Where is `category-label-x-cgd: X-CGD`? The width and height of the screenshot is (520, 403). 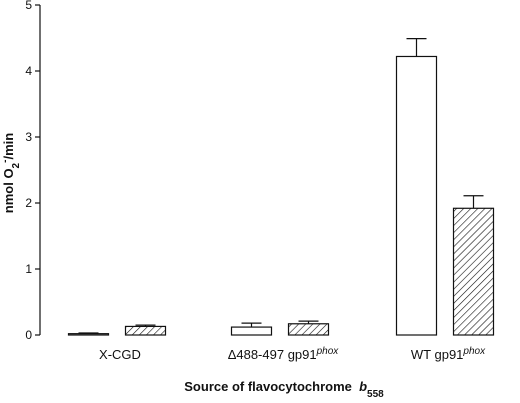
category-label-x-cgd: X-CGD is located at coordinates (120, 354).